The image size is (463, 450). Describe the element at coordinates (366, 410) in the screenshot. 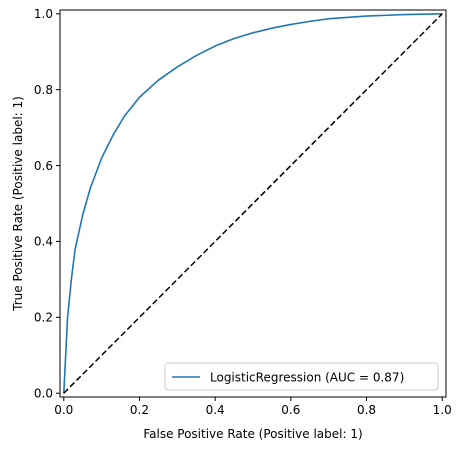

I see `x-tick-label: 0.8` at that location.